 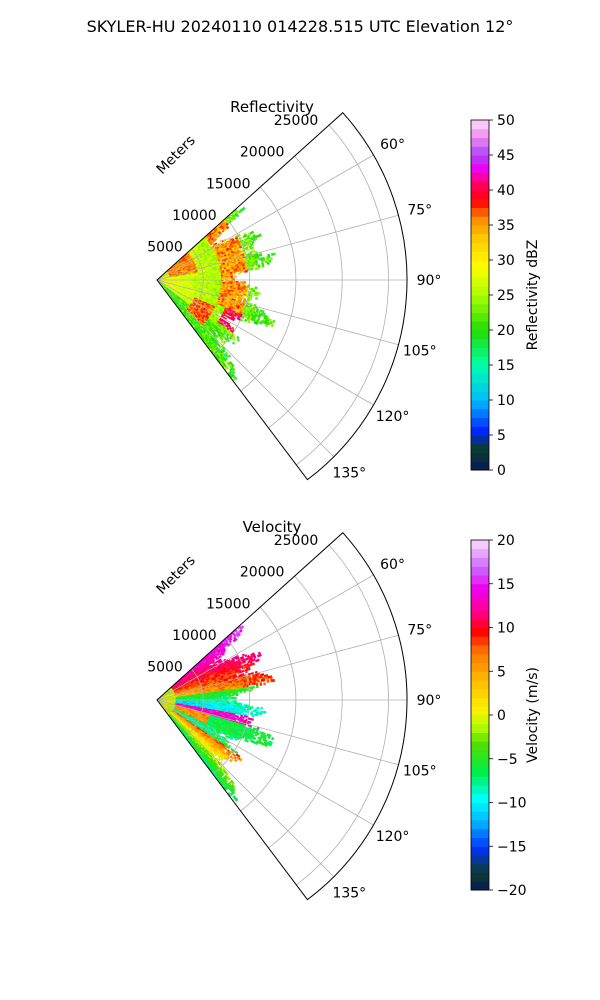 I want to click on colorbar-label: Reflectivity dBZ, so click(x=533, y=295).